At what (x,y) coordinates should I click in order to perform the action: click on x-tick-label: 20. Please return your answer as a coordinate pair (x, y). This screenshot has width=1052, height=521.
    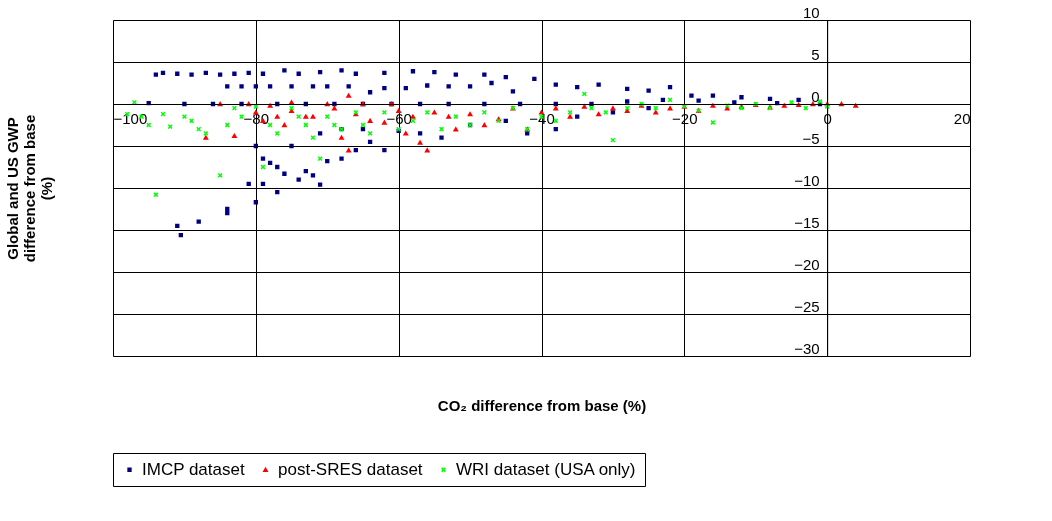
    Looking at the image, I should click on (962, 118).